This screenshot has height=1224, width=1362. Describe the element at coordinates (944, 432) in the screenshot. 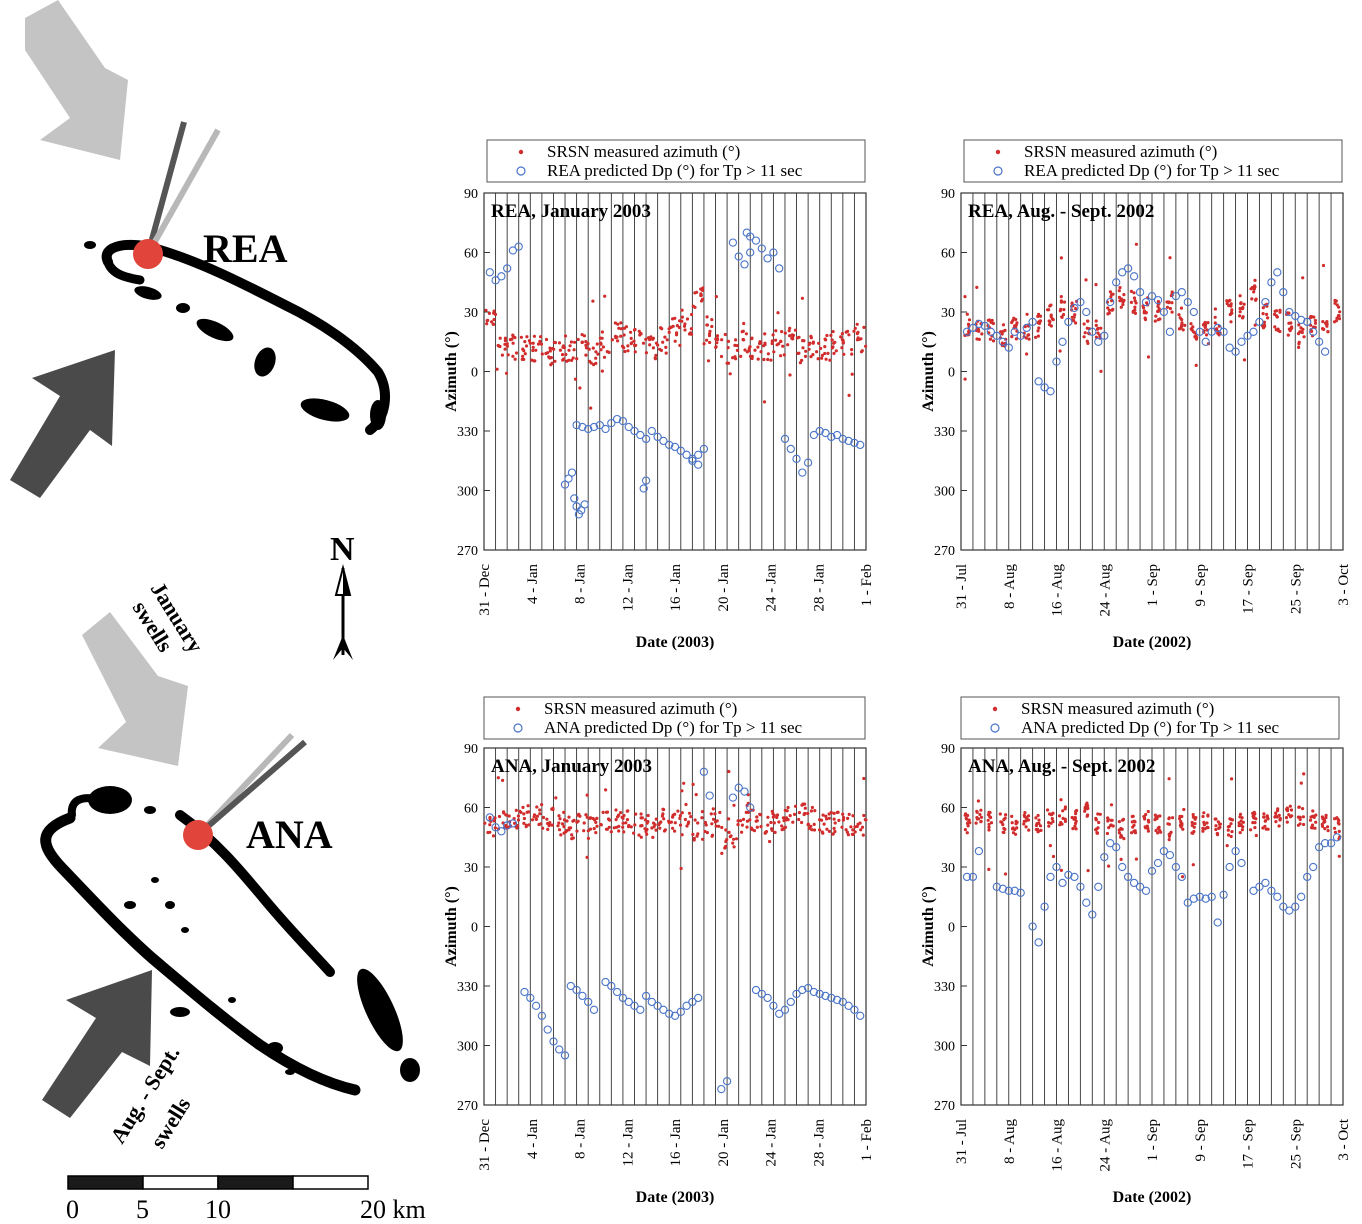

I see `y-tick-label: 330` at that location.